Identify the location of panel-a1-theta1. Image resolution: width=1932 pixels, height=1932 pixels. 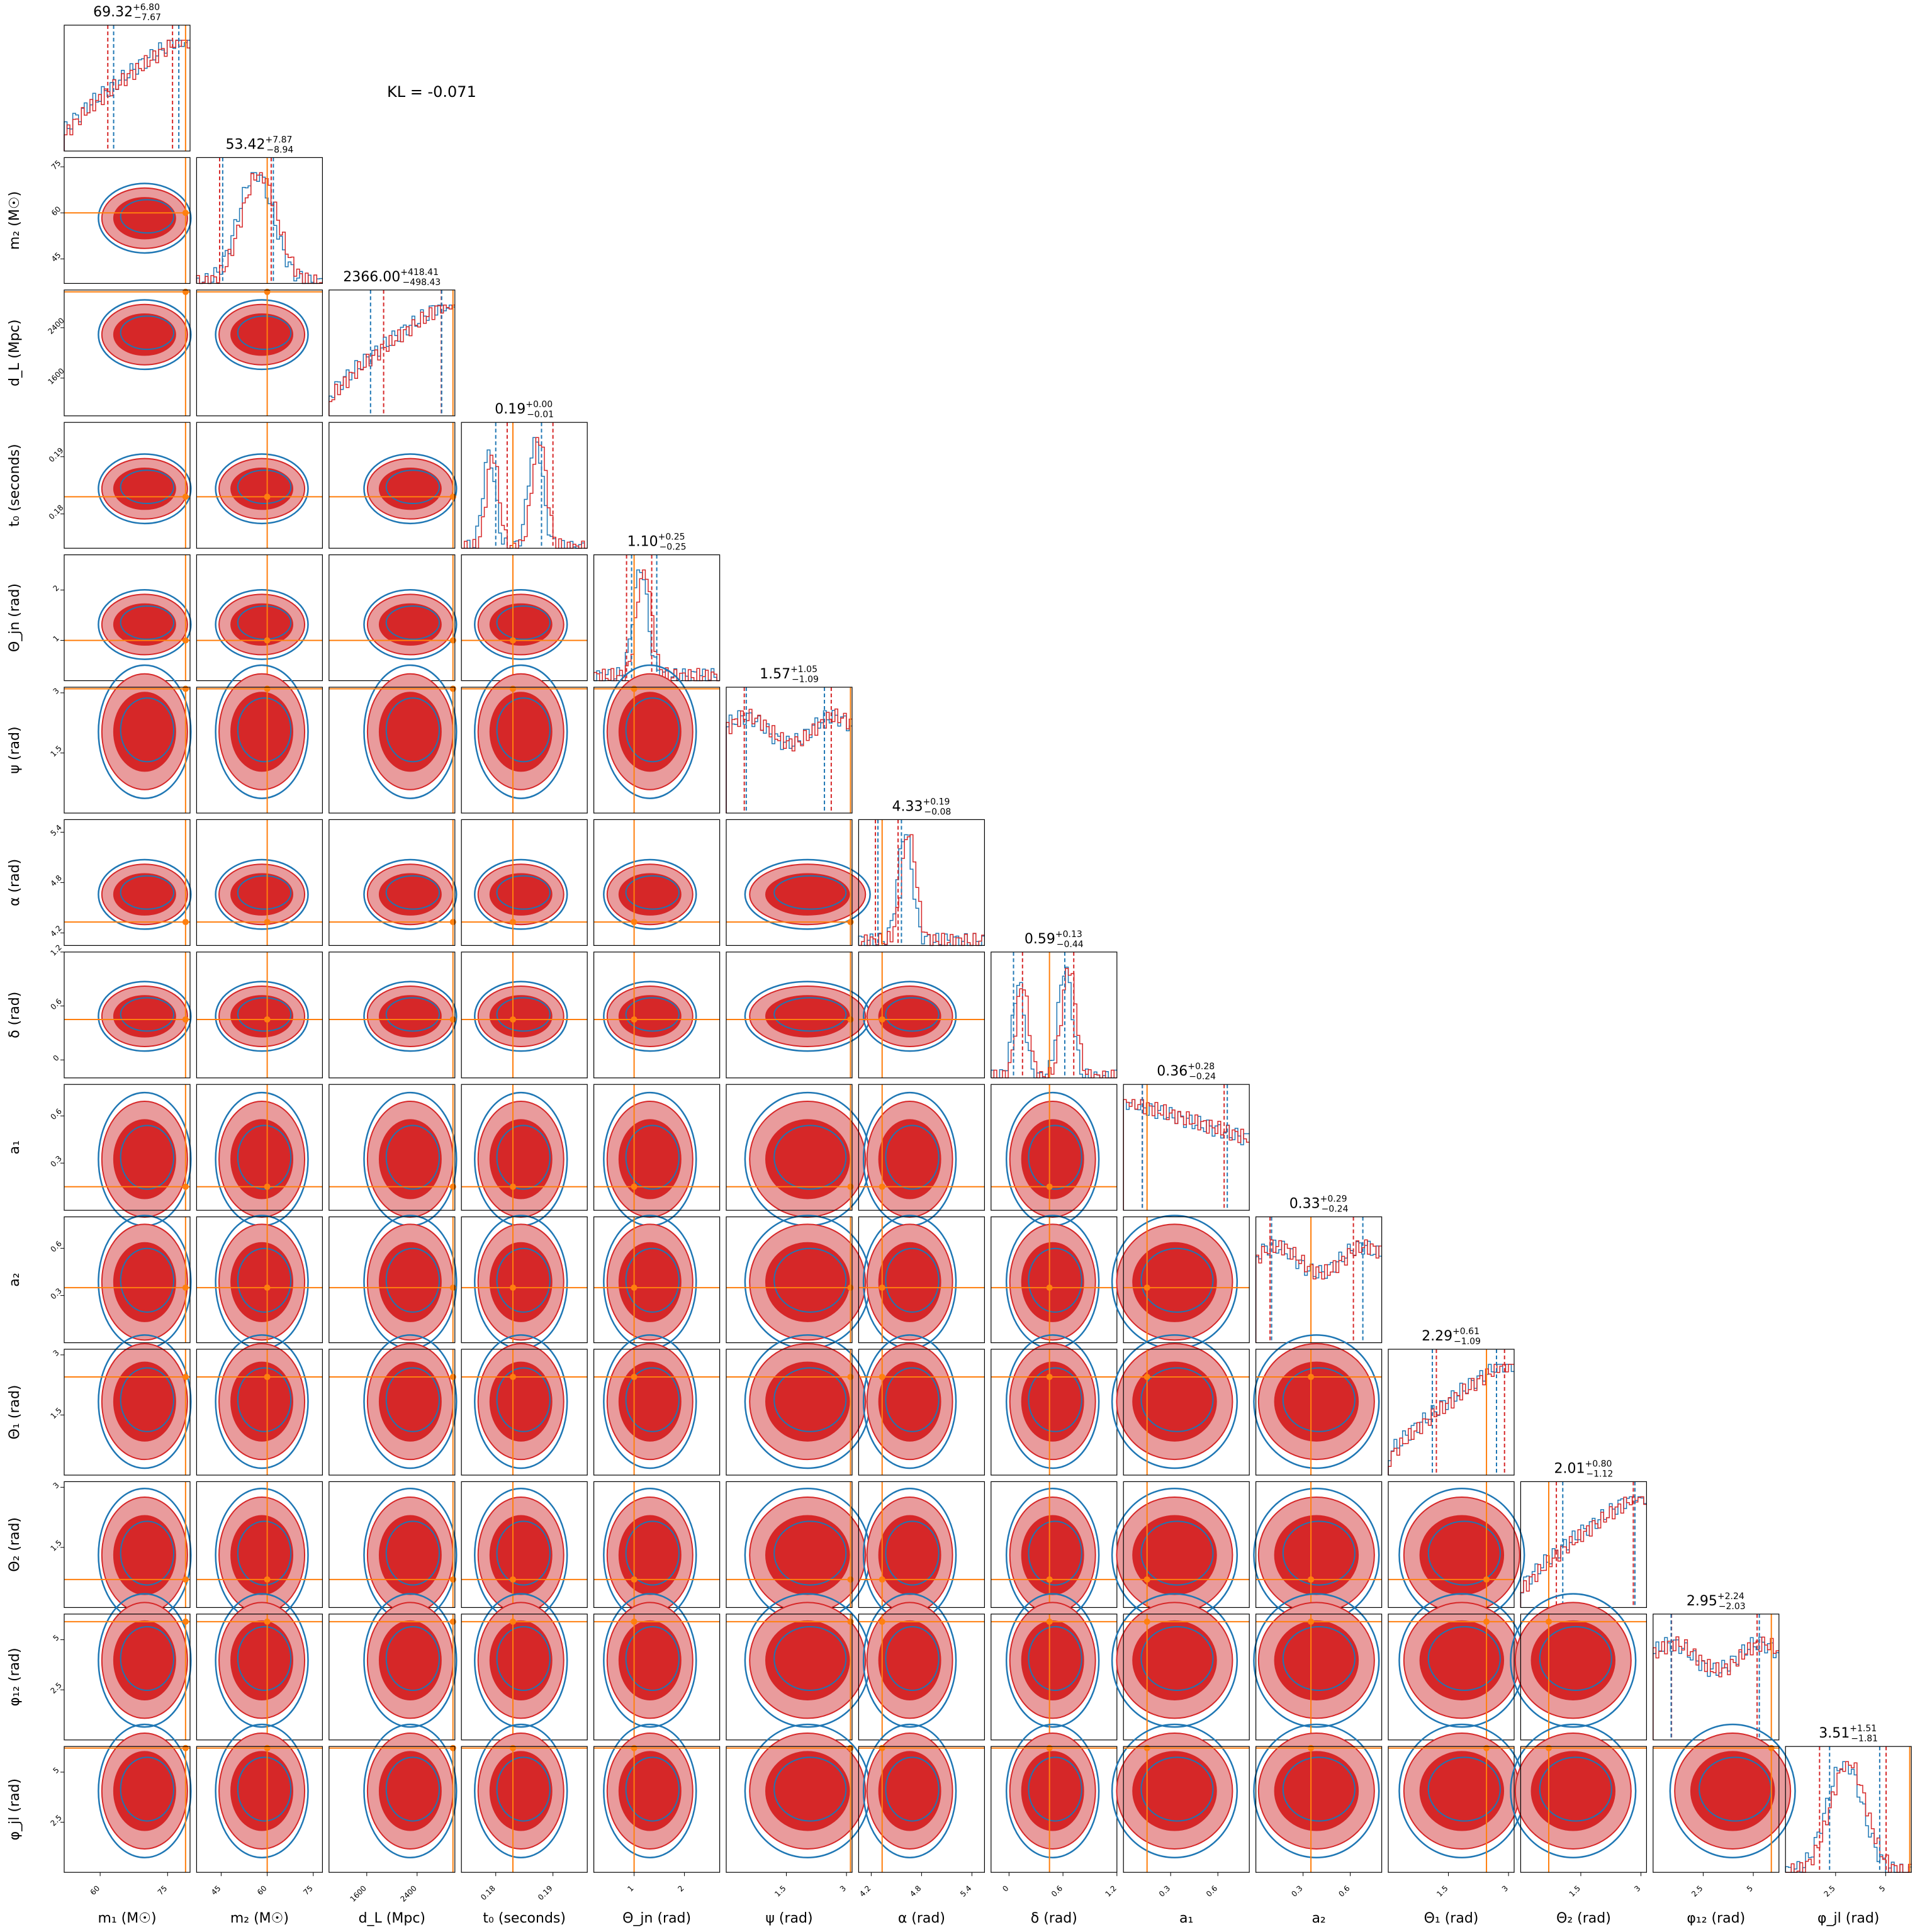
(1180, 1405).